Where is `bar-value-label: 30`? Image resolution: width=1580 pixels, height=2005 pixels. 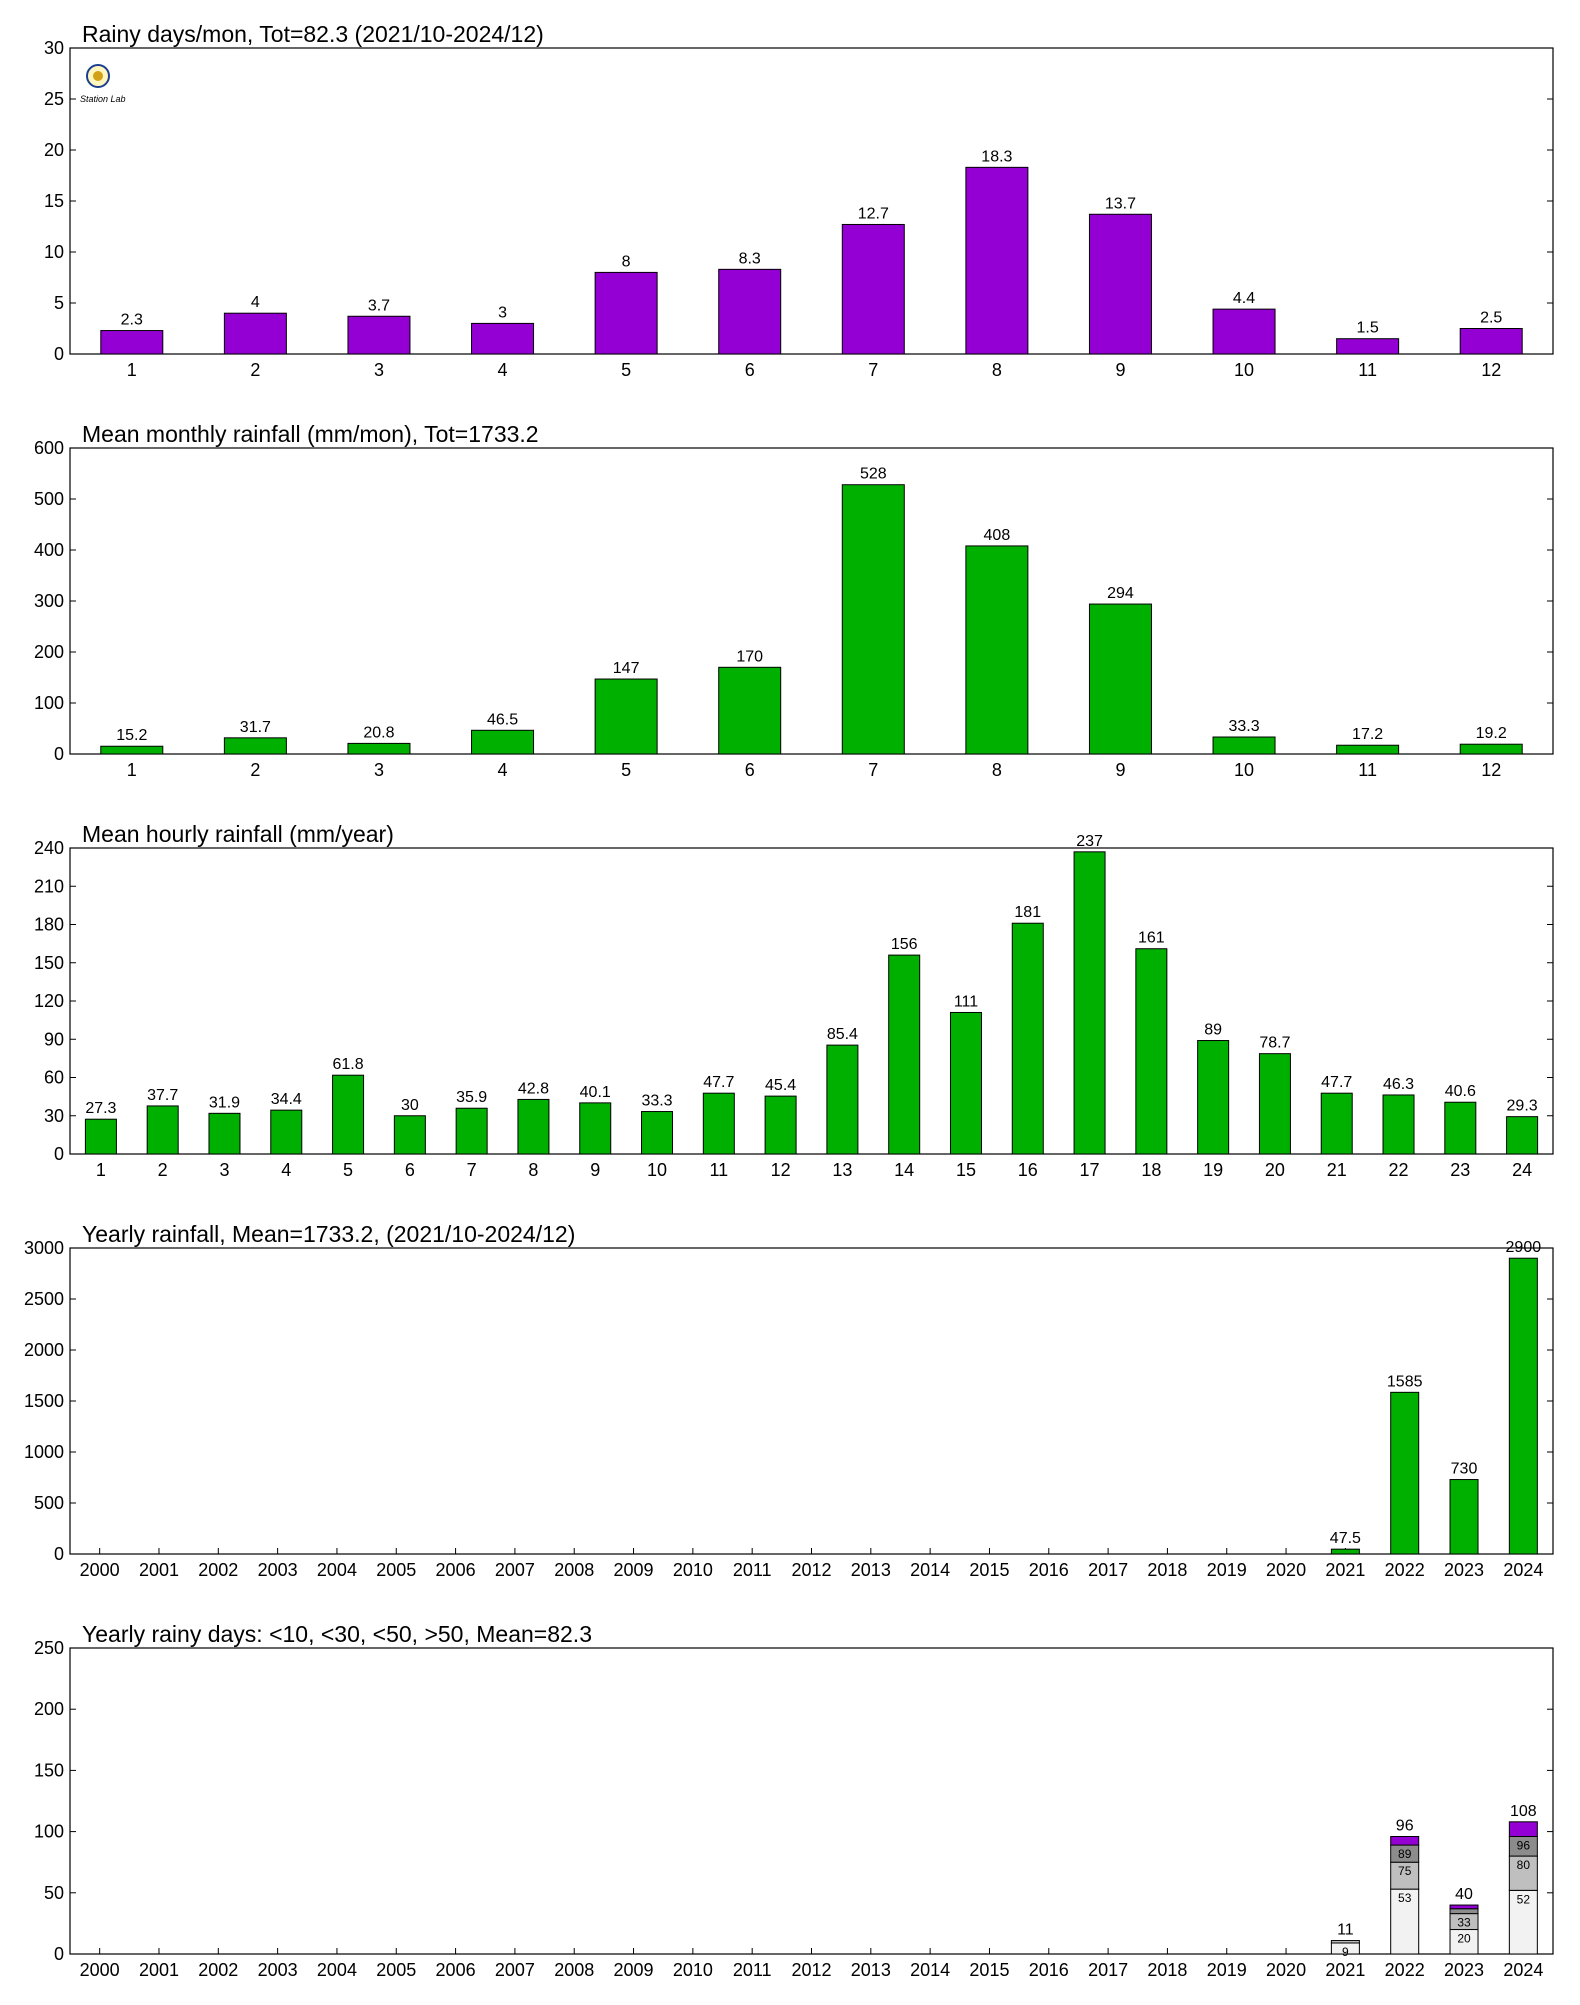
bar-value-label: 30 is located at coordinates (410, 1105).